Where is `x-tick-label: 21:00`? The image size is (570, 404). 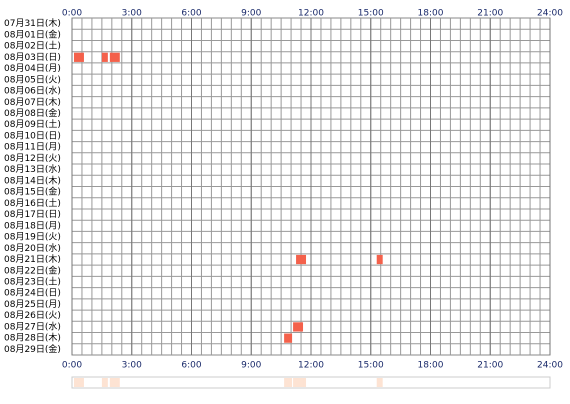
x-tick-label: 21:00 is located at coordinates (490, 14).